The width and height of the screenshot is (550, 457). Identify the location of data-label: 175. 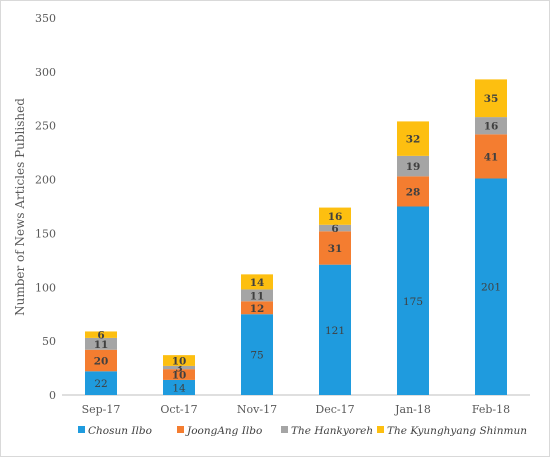
(413, 302).